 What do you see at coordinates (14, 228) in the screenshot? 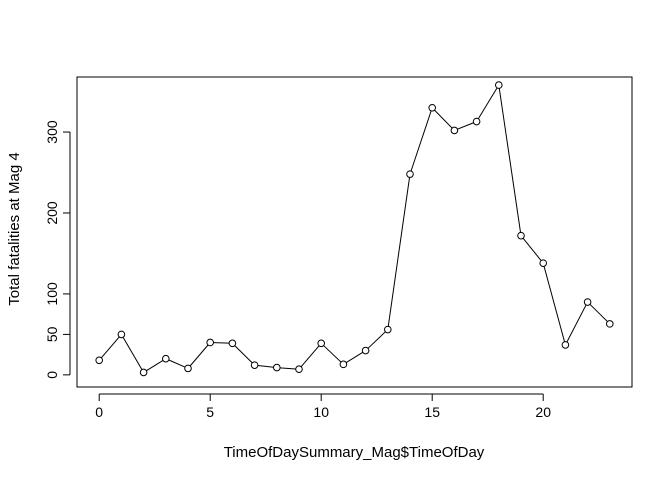
I see `y-axis-label: Total fatalities at Mag 4` at bounding box center [14, 228].